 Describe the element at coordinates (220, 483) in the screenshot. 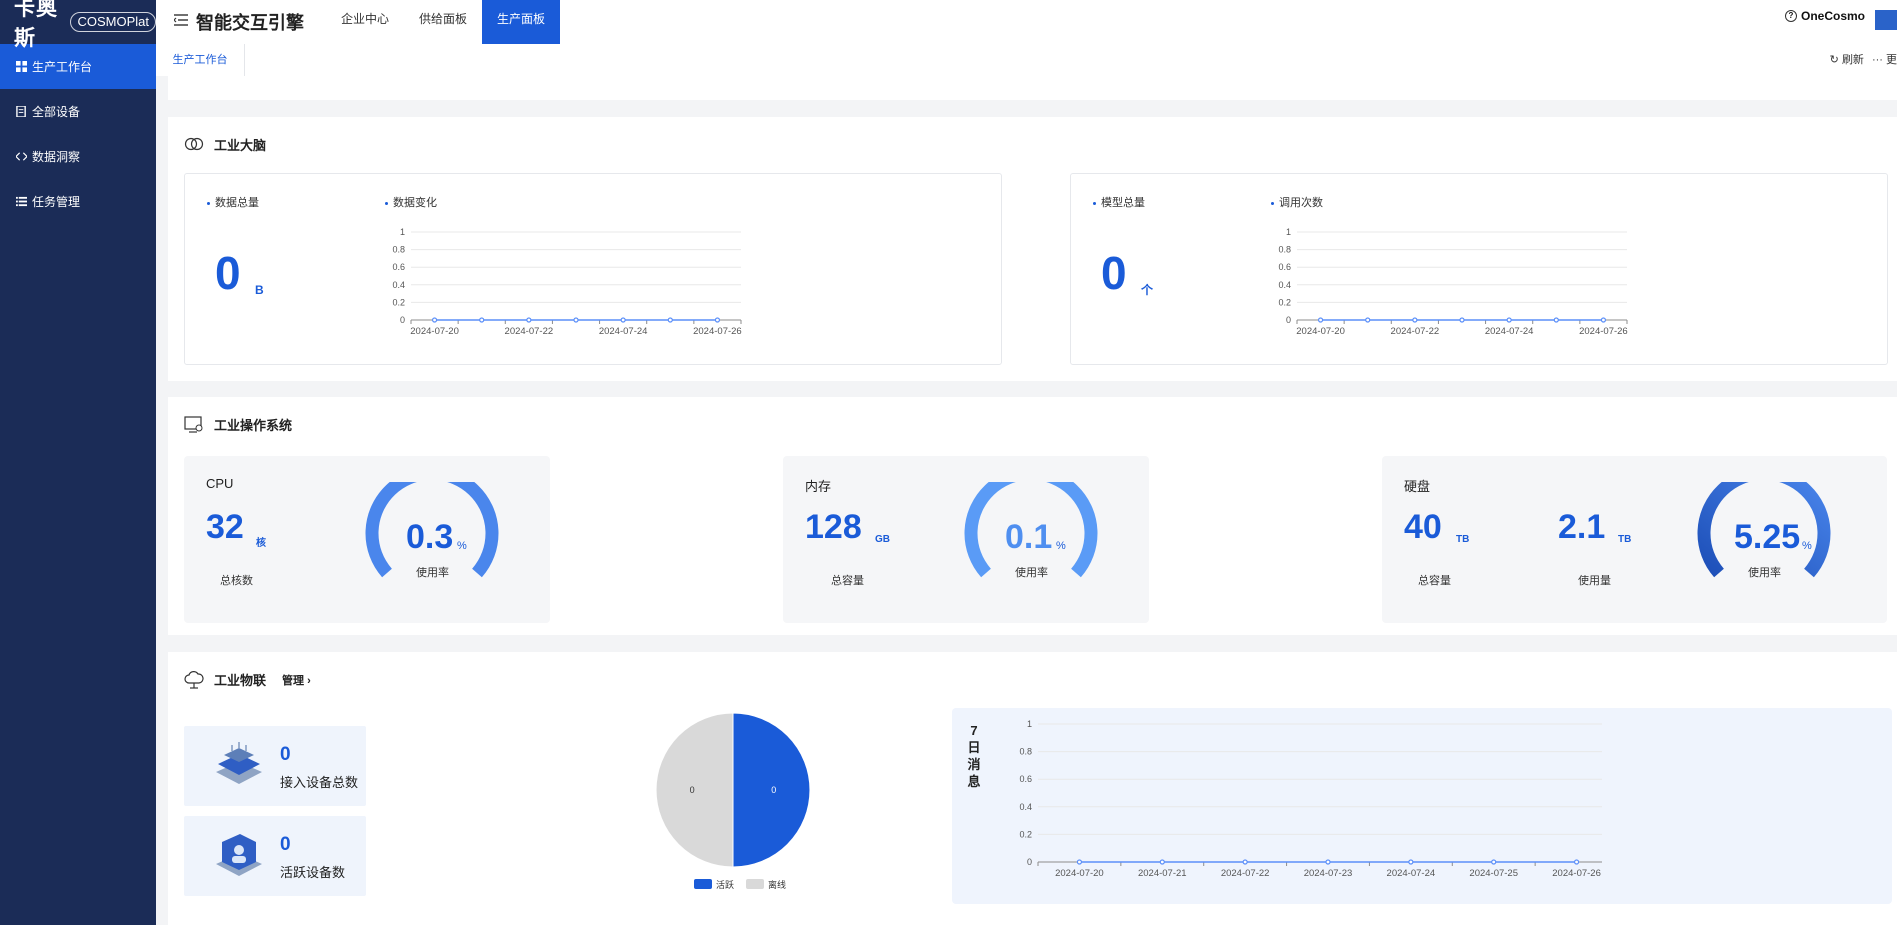

I see `cpu-title: CPU` at that location.